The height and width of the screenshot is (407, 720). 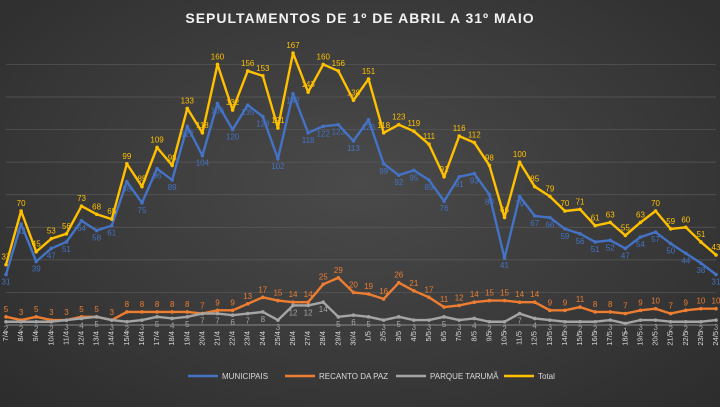 What do you see at coordinates (503, 338) in the screenshot?
I see `x-tick-label: 10/5` at bounding box center [503, 338].